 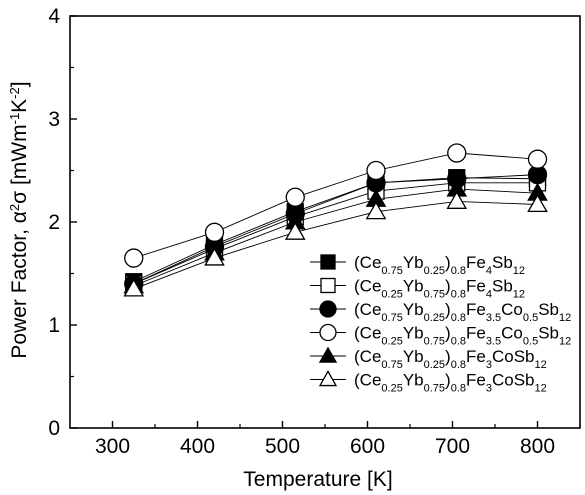 I want to click on legend-label: (Ce0.75Yb0.25)0.8Fe3.5Co0.5Sb12, so click(x=462, y=312).